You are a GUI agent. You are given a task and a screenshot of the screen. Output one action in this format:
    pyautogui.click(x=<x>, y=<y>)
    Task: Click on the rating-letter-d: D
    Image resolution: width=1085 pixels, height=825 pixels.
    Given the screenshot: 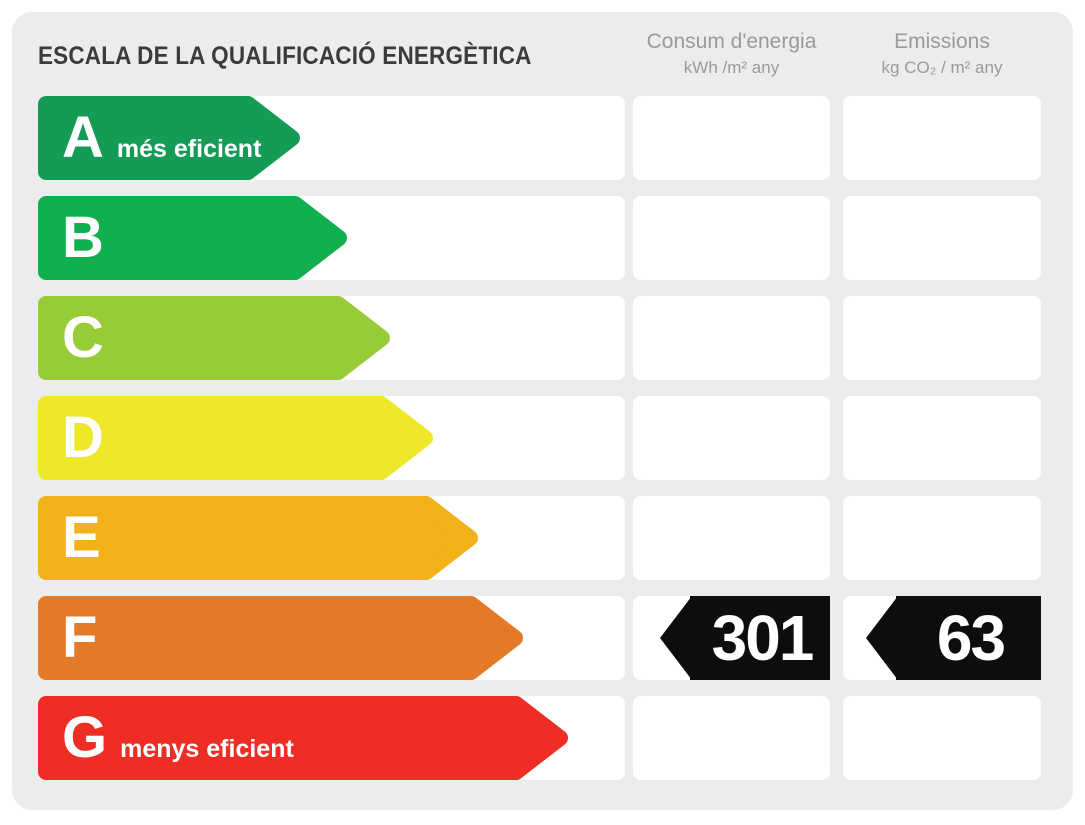 What is the action you would take?
    pyautogui.click(x=83, y=437)
    